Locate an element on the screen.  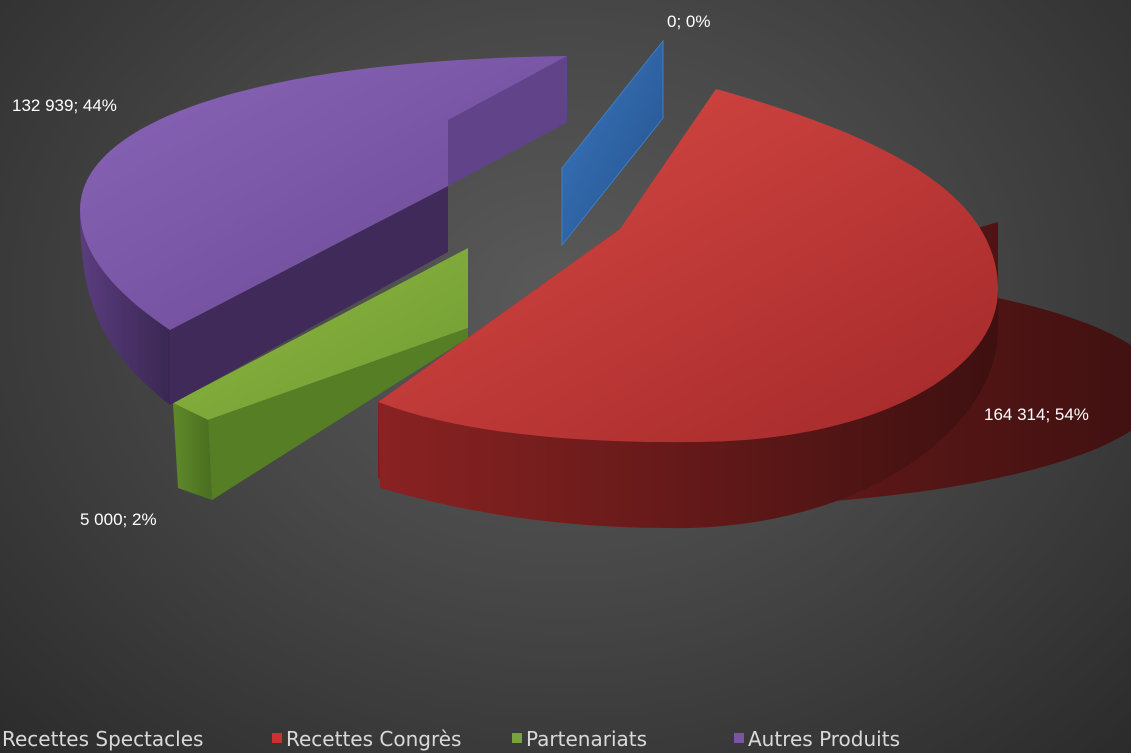
data-label-autres-produits: 132 939; 44% is located at coordinates (64, 105).